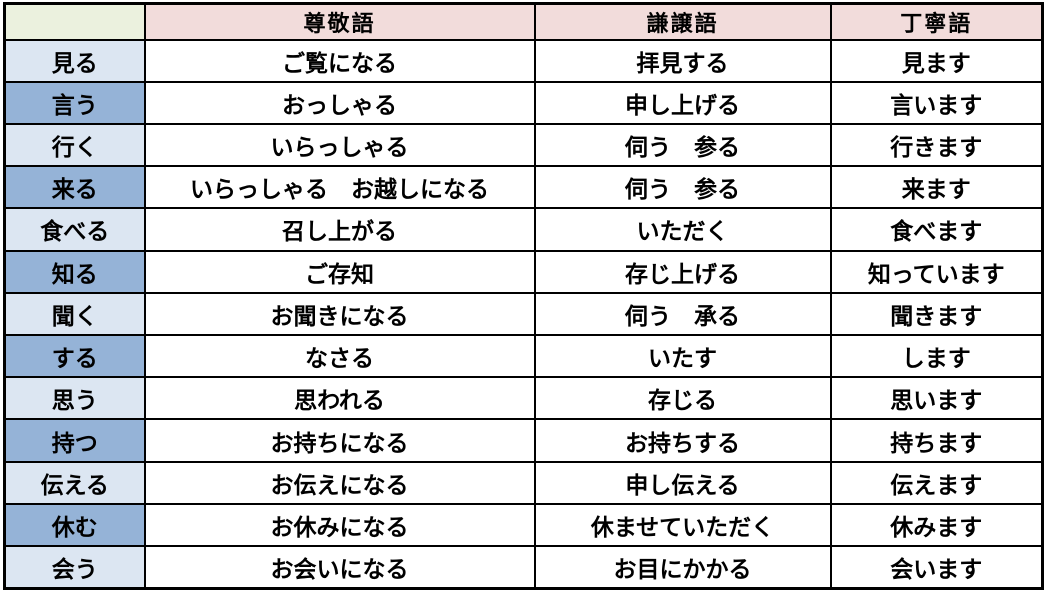 Image resolution: width=1046 pixels, height=600 pixels. Describe the element at coordinates (936, 440) in the screenshot. I see `teineigo-cell: 持ちます` at that location.